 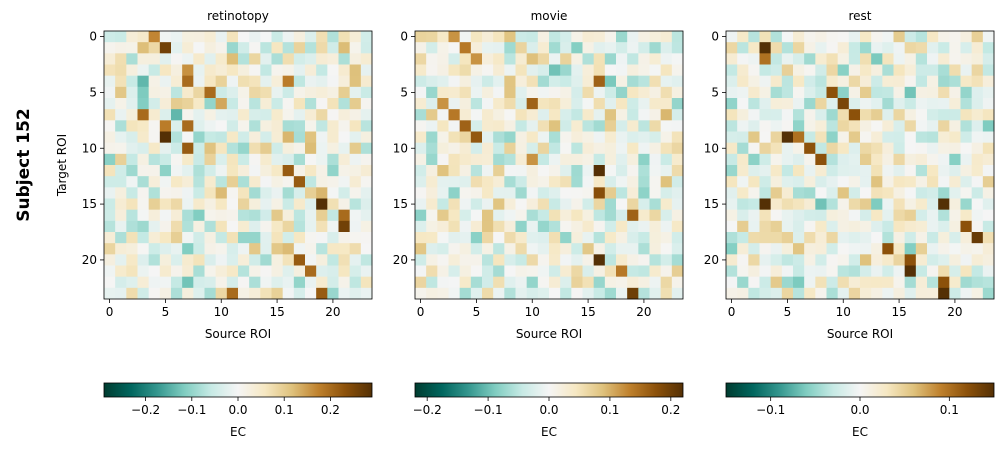 What do you see at coordinates (421, 312) in the screenshot?
I see `x-tick-label: 0` at bounding box center [421, 312].